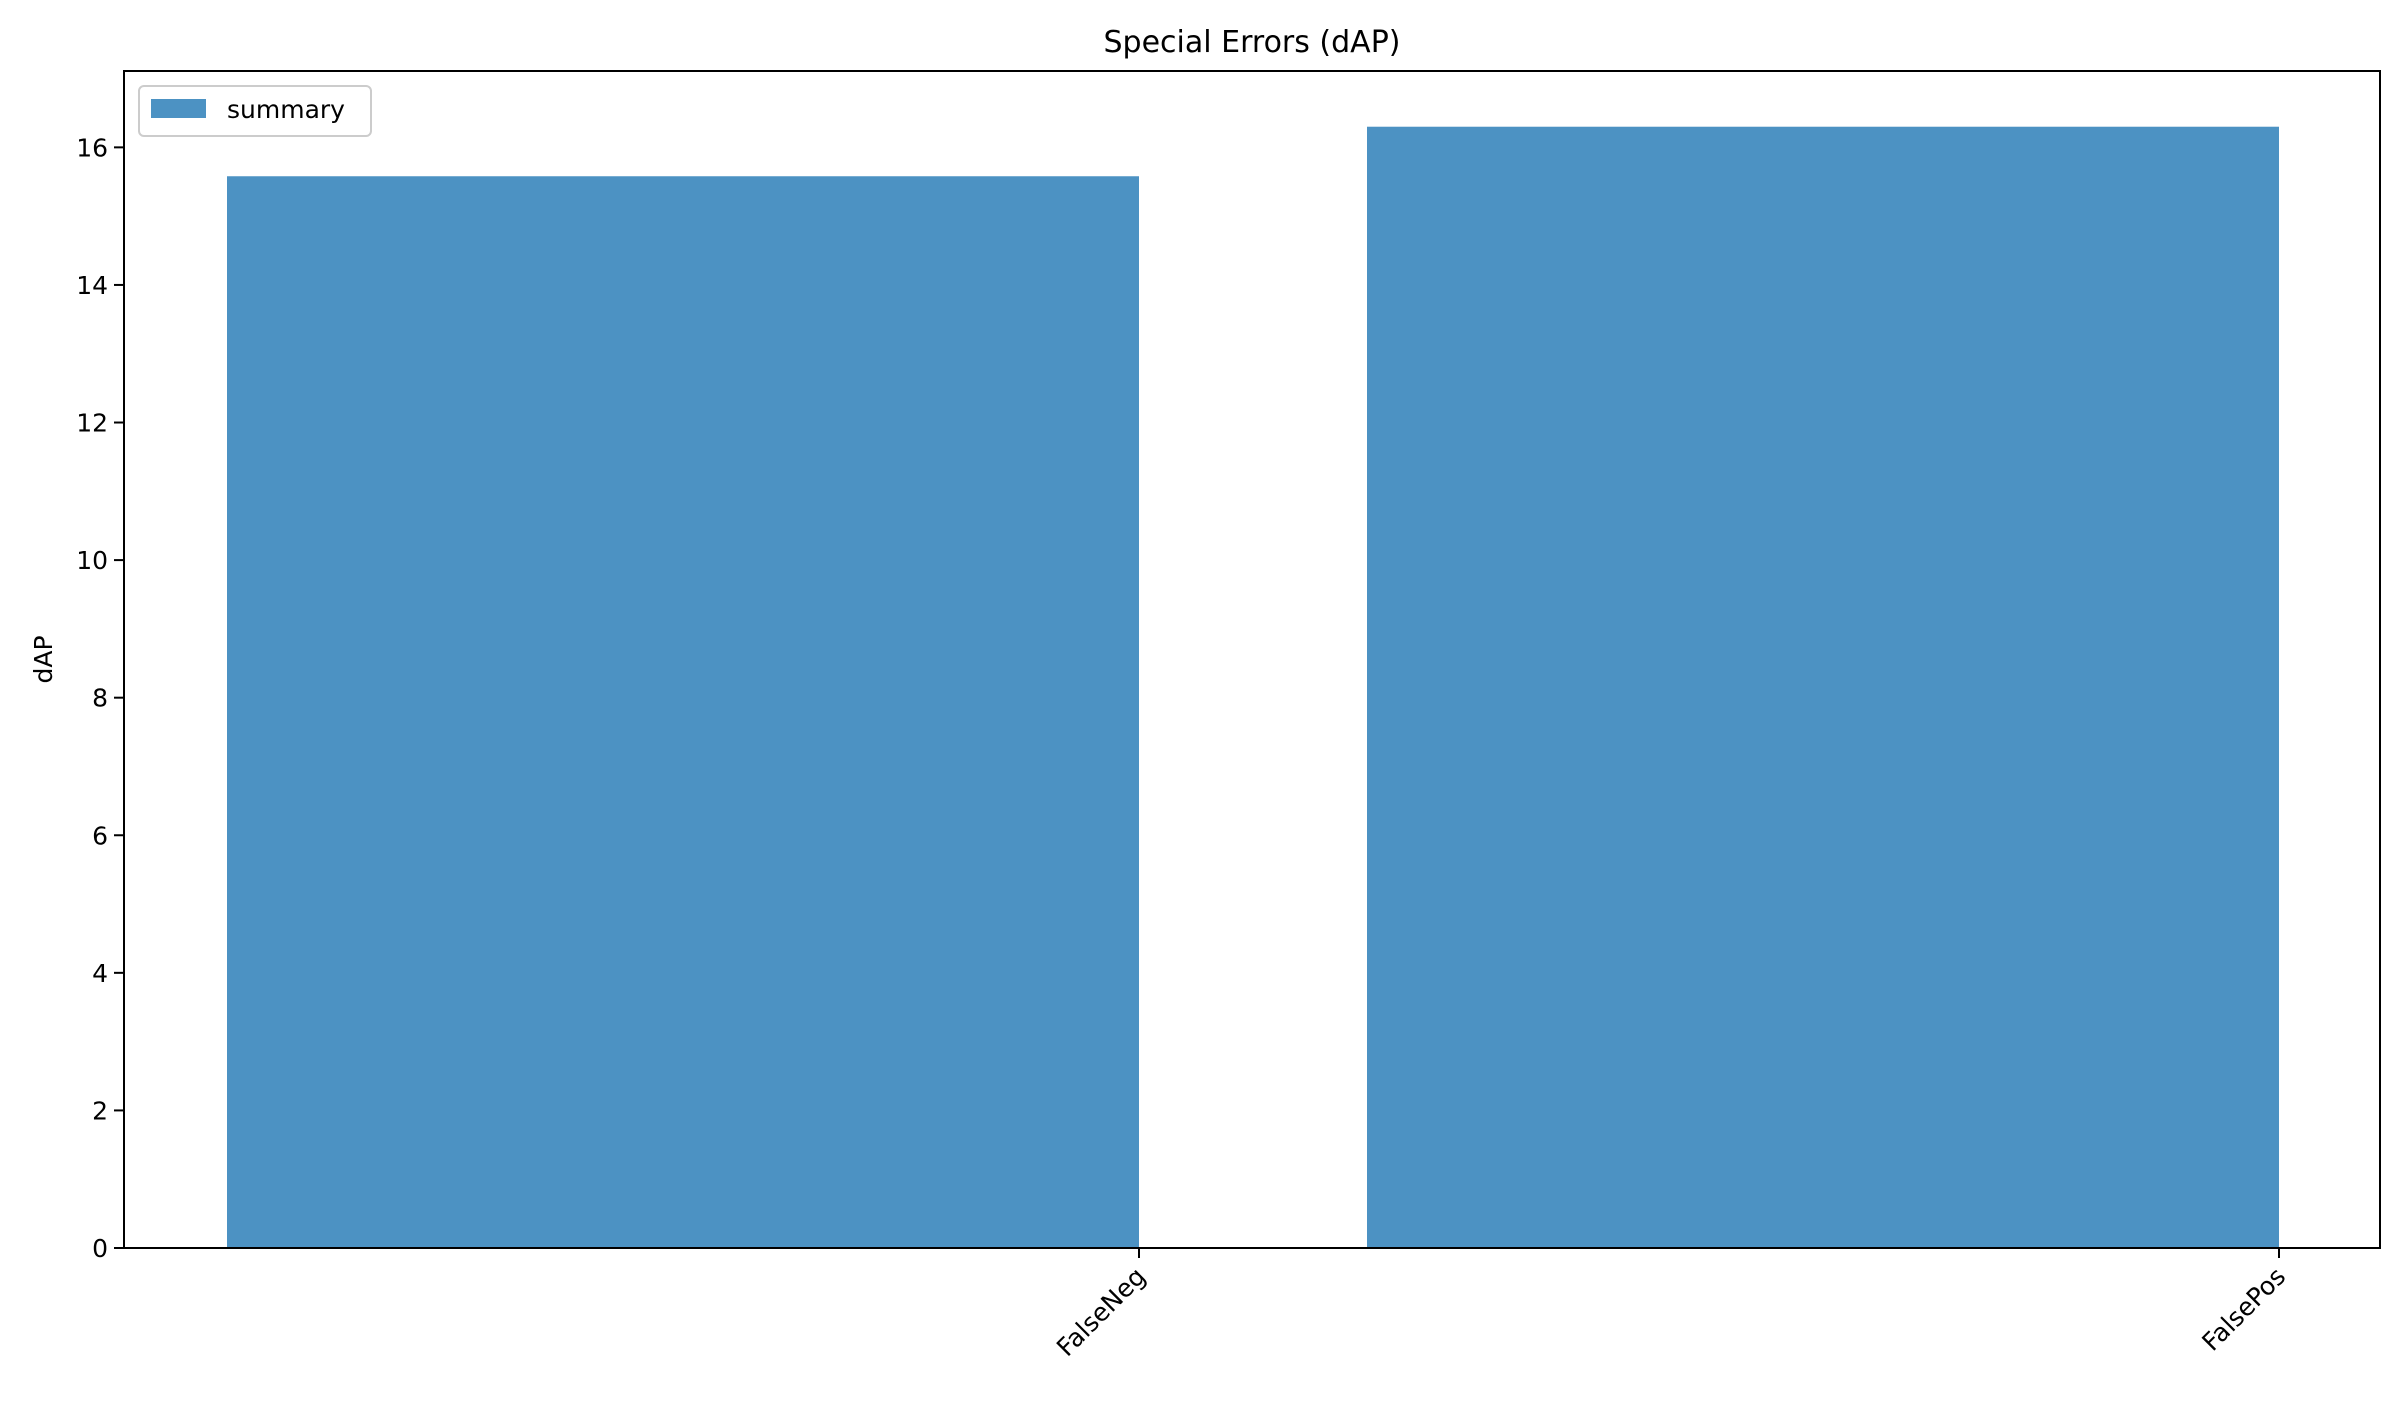 The width and height of the screenshot is (2400, 1404). What do you see at coordinates (92, 560) in the screenshot?
I see `y-tick-label: 10` at bounding box center [92, 560].